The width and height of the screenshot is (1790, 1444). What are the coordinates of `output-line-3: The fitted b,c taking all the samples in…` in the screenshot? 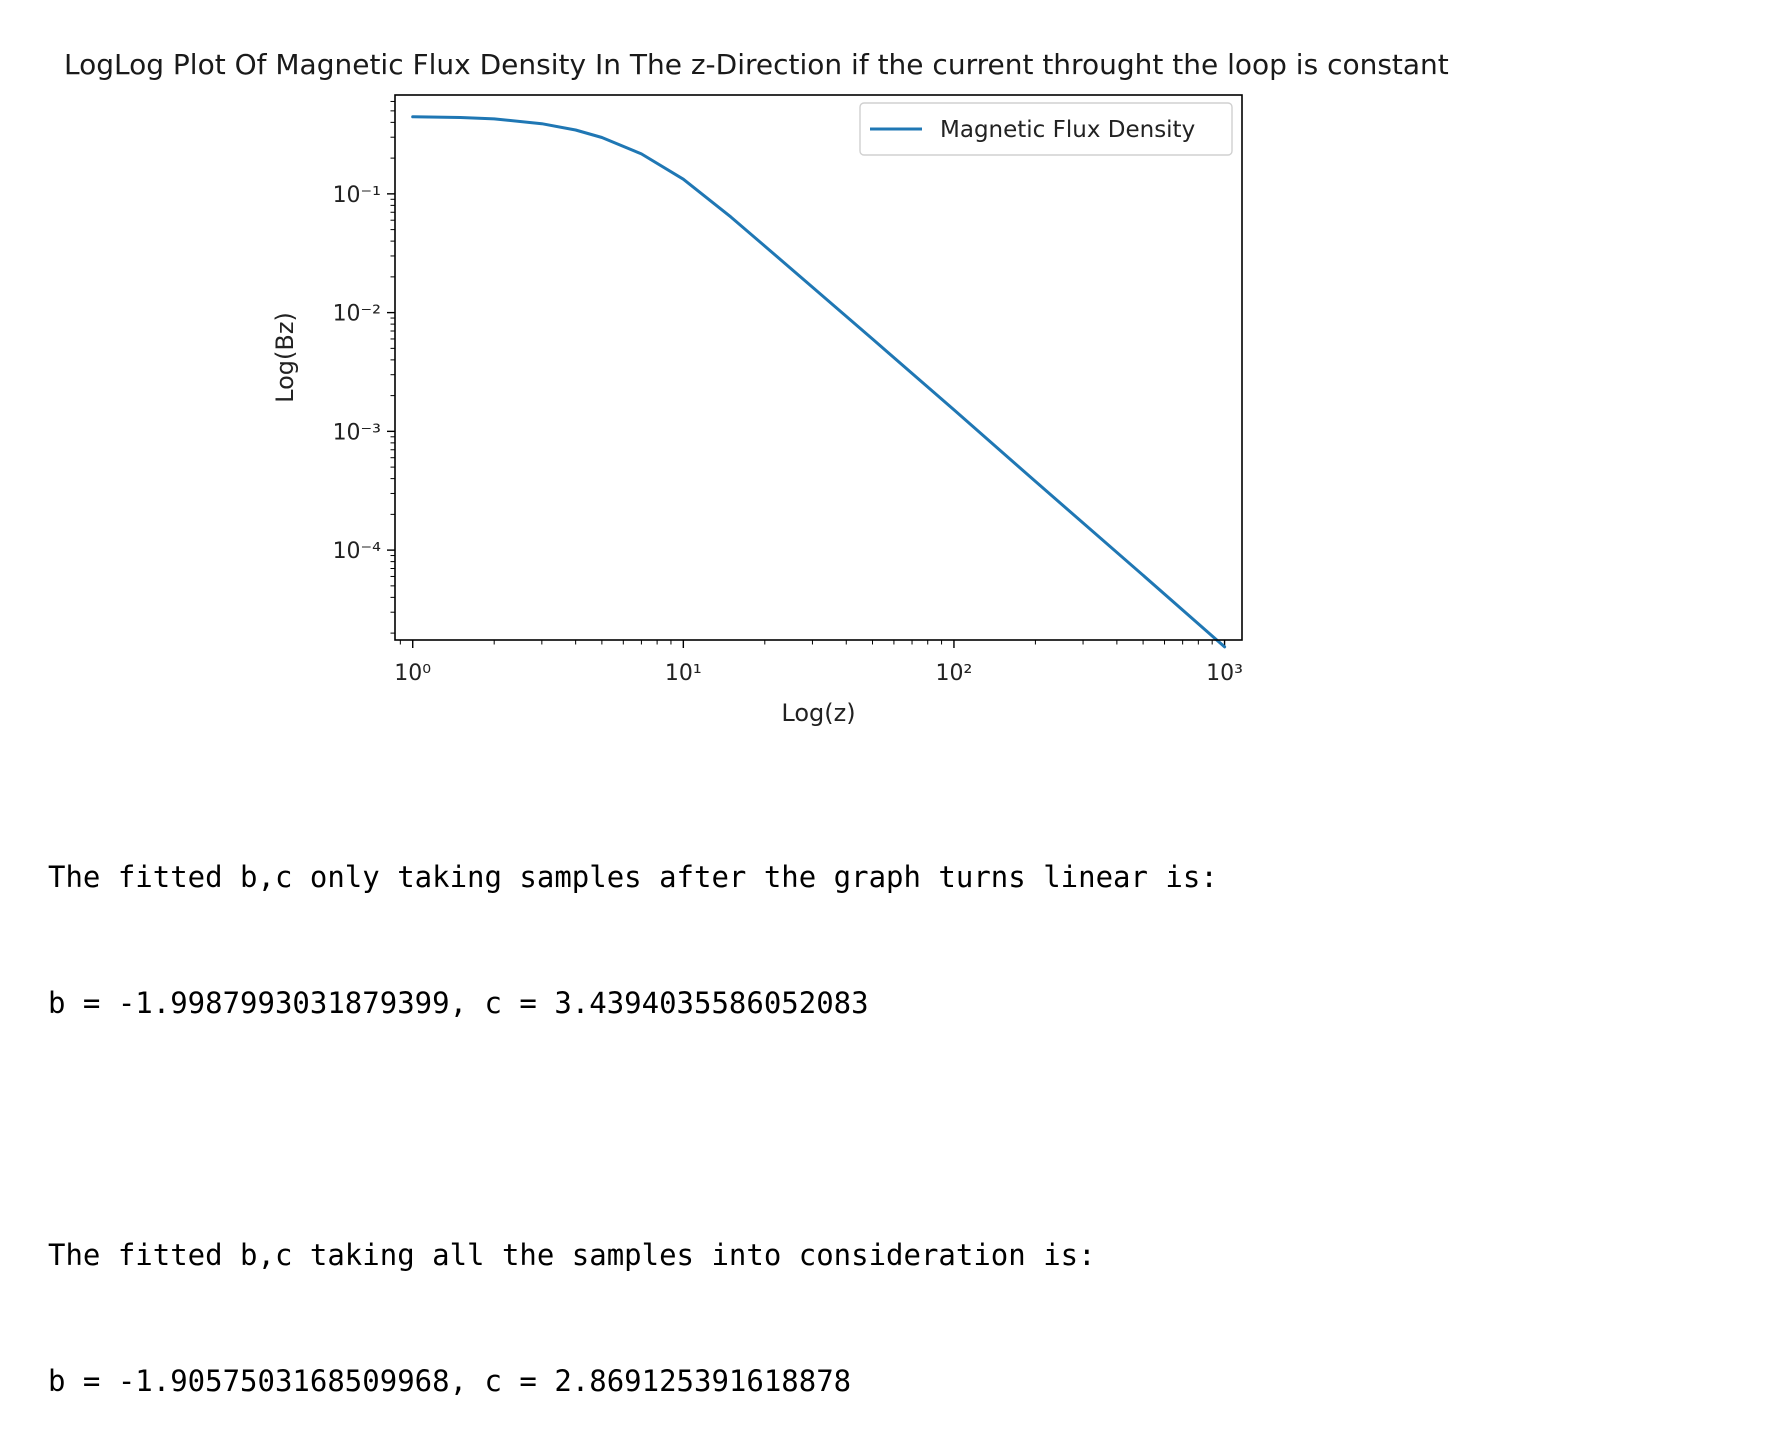 It's located at (572, 1255).